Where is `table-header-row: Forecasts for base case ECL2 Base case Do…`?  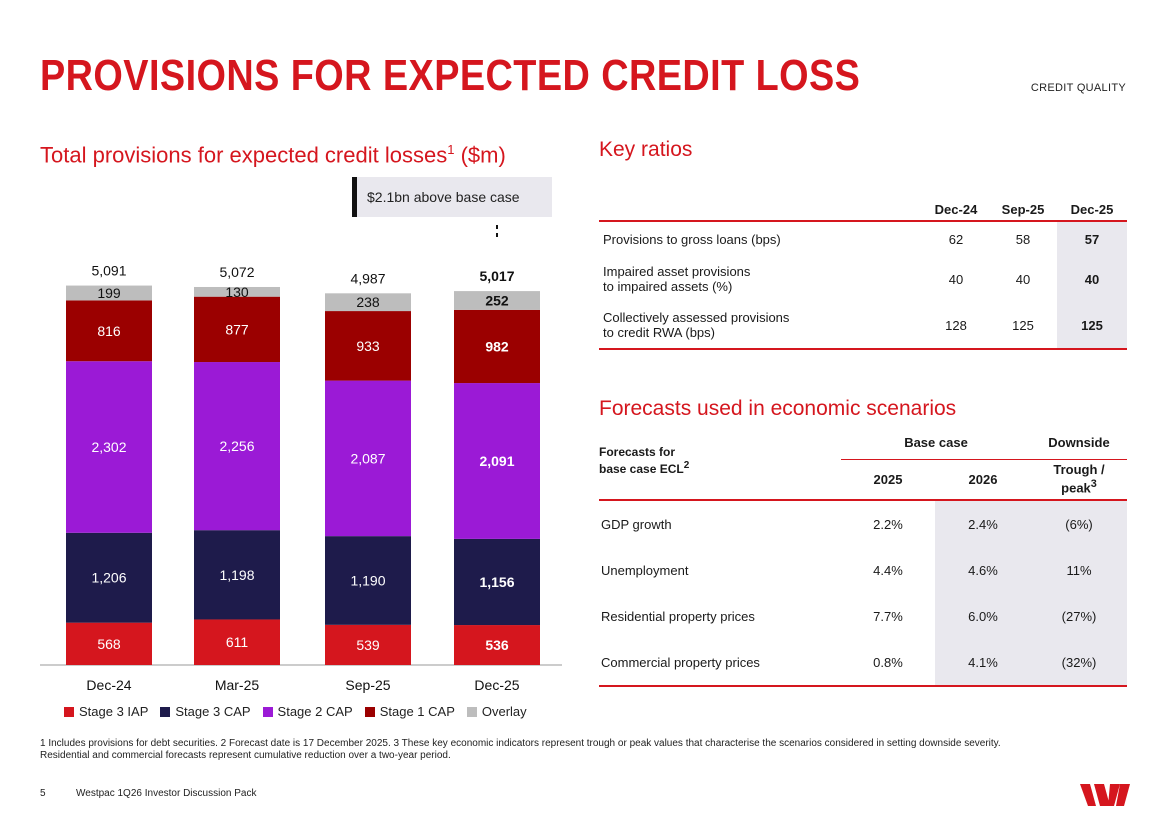
table-header-row: Forecasts for base case ECL2 Base case Do… is located at coordinates (863, 450).